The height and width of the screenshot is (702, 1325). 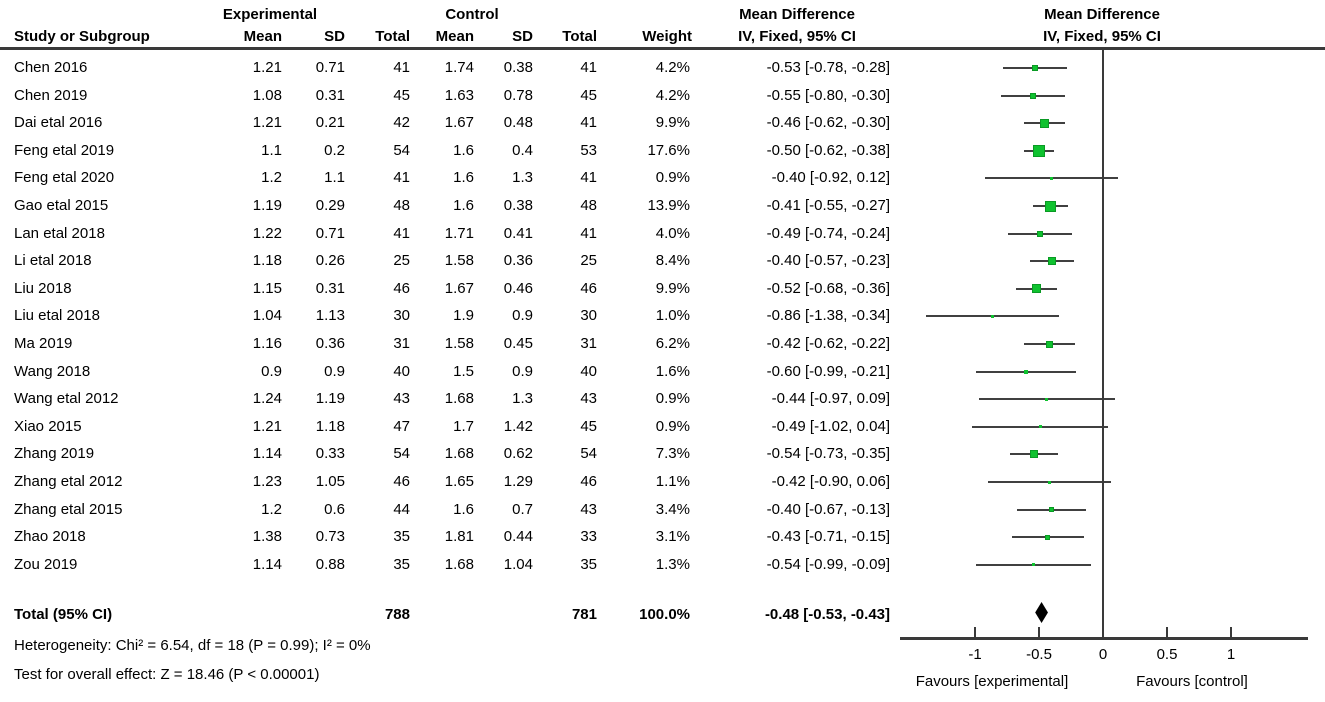 What do you see at coordinates (270, 14) in the screenshot?
I see `group-header-experimental: Experimental` at bounding box center [270, 14].